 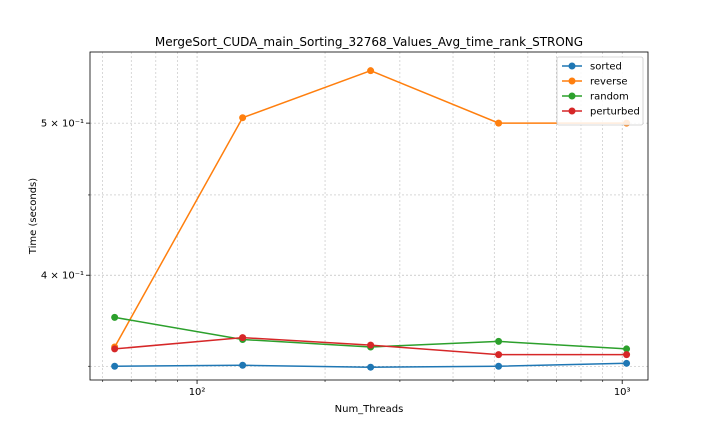 I want to click on x-axis-label: Num_Threads, so click(x=369, y=409).